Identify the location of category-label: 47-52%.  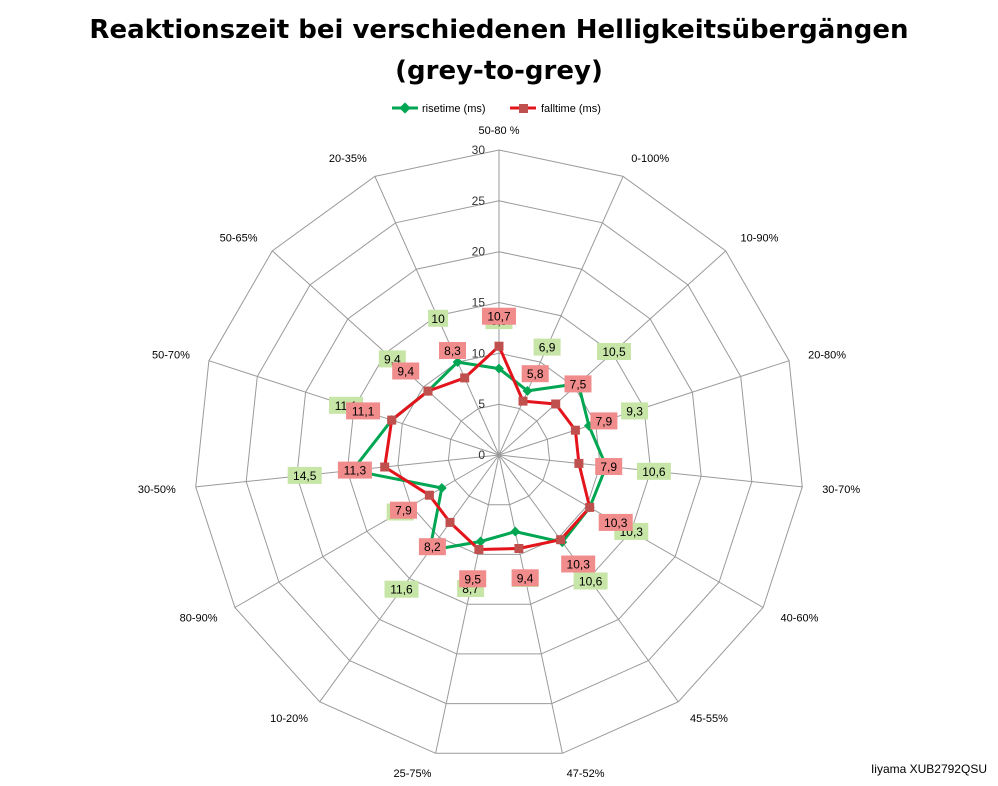
(586, 774).